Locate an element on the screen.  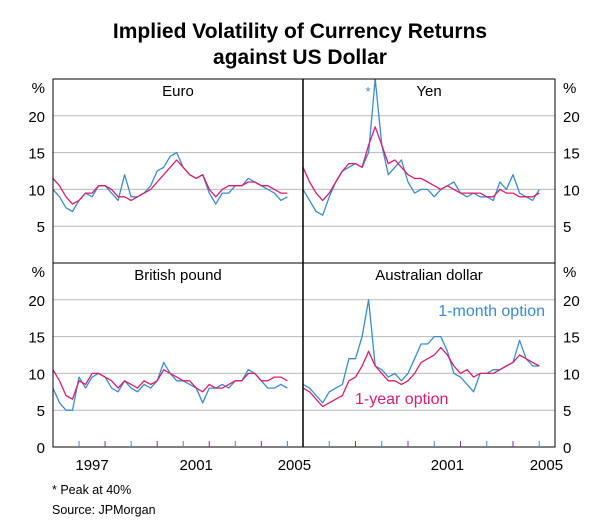
one-month-line-british-pound is located at coordinates (170, 386).